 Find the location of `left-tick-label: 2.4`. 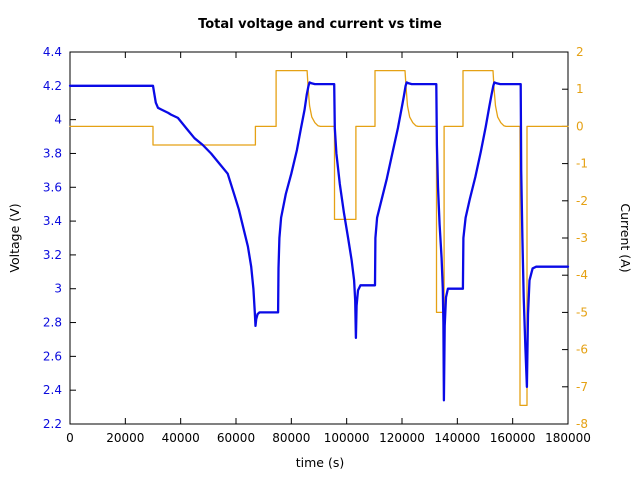

left-tick-label: 2.4 is located at coordinates (52, 390).